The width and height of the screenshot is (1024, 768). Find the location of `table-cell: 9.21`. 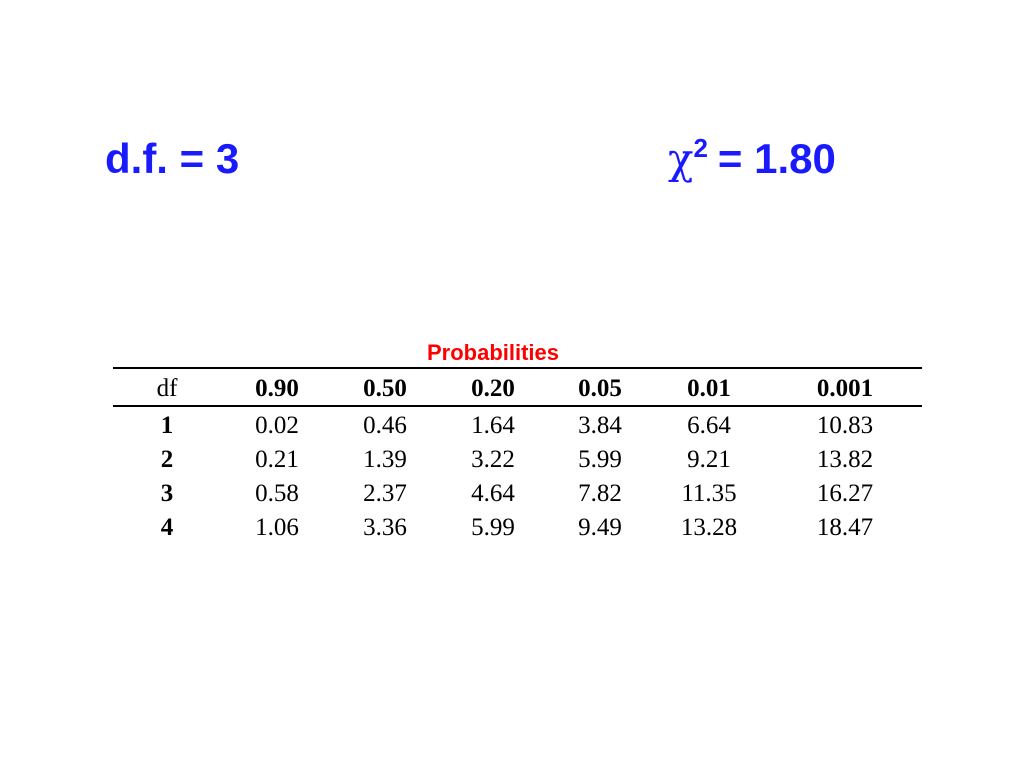

table-cell: 9.21 is located at coordinates (709, 459).